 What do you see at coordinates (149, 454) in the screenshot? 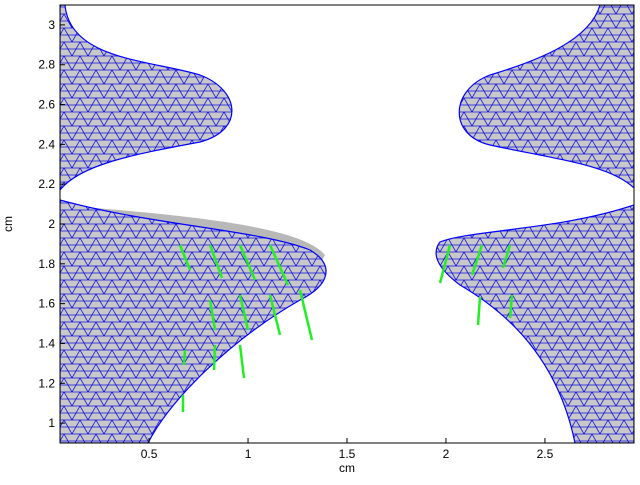
I see `x-tick-label: 0.5` at bounding box center [149, 454].